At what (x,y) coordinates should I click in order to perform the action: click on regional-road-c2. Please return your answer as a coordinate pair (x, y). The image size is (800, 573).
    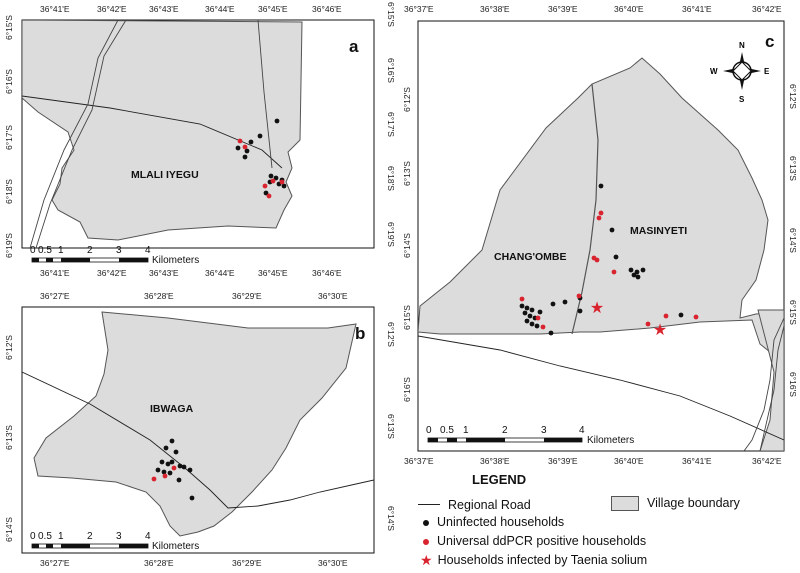
    Looking at the image, I should click on (763, 384).